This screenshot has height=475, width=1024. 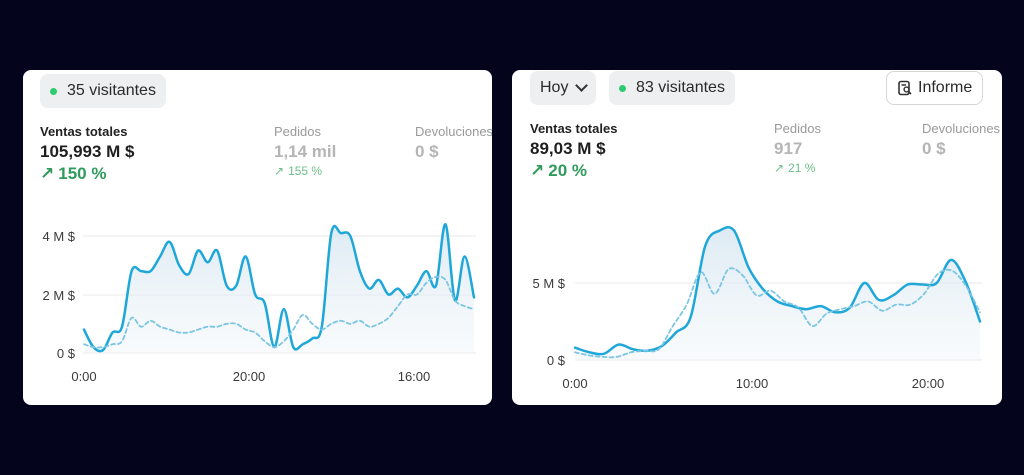 I want to click on y-tick-label: 4 M $, so click(x=58, y=236).